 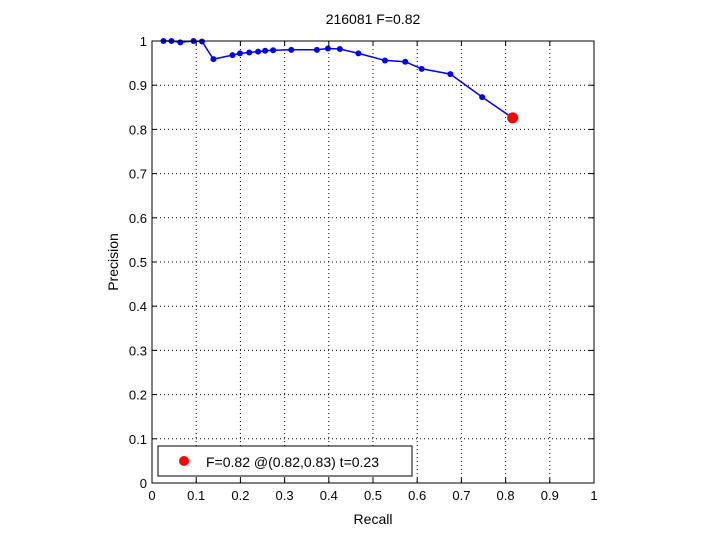 I want to click on x-tick-label: 0.5, so click(x=373, y=495).